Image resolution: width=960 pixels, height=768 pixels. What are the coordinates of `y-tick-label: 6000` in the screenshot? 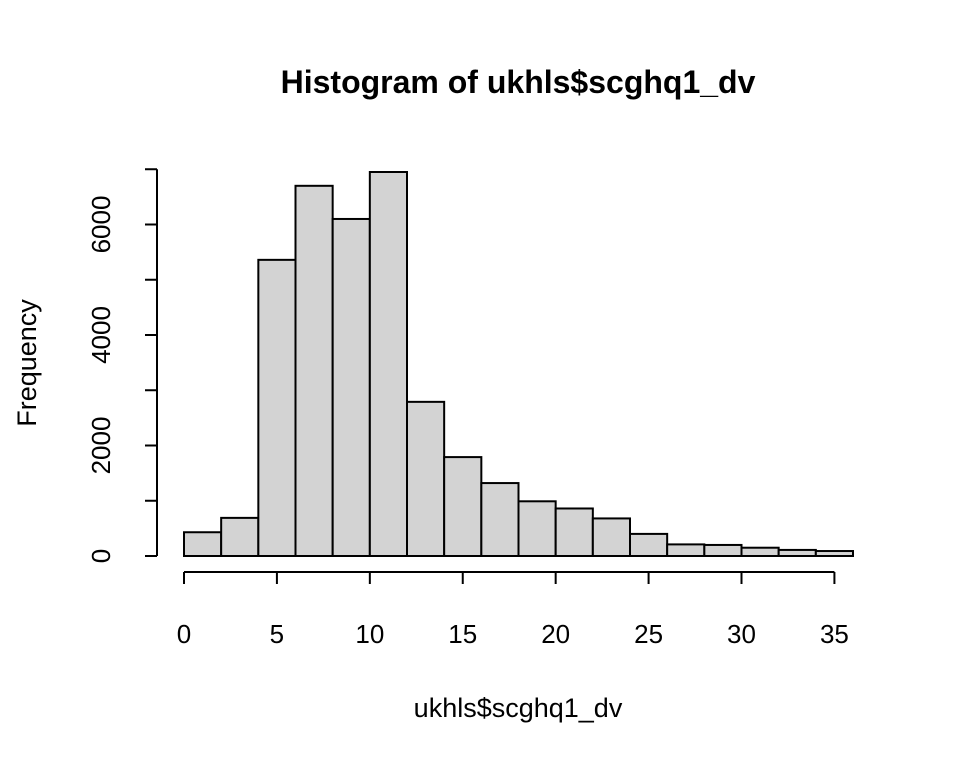 It's located at (101, 225).